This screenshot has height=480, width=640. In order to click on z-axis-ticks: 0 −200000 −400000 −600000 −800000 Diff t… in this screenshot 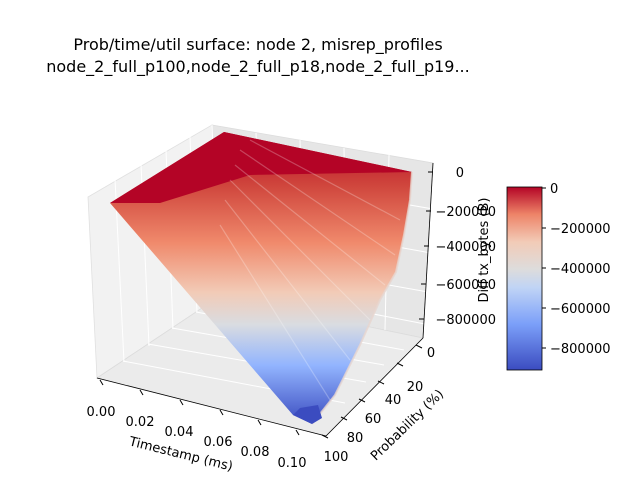, I will do `click(457, 247)`.